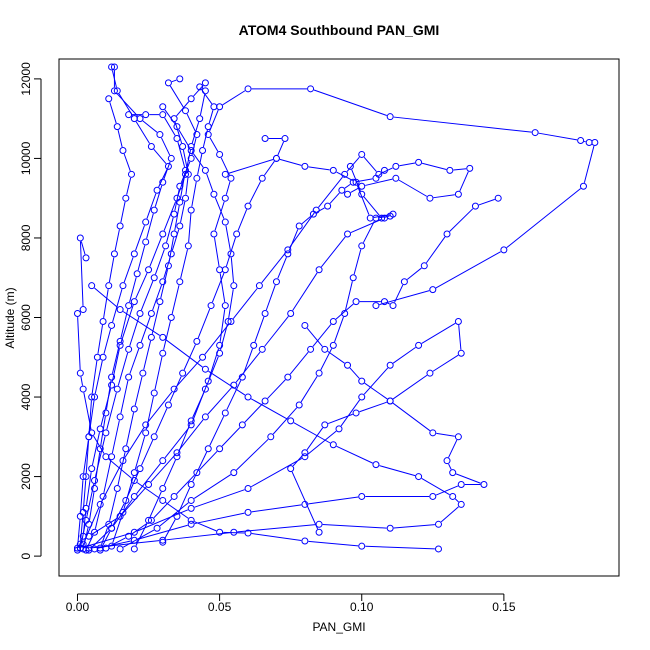  What do you see at coordinates (26, 317) in the screenshot?
I see `y-tick-label: 6000` at bounding box center [26, 317].